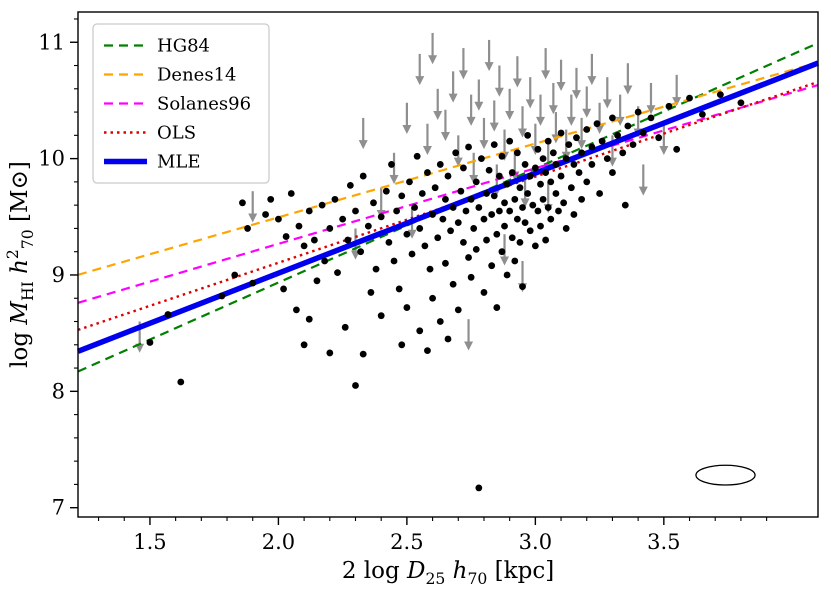 The width and height of the screenshot is (831, 598). I want to click on x-tick-label: 3.0, so click(535, 542).